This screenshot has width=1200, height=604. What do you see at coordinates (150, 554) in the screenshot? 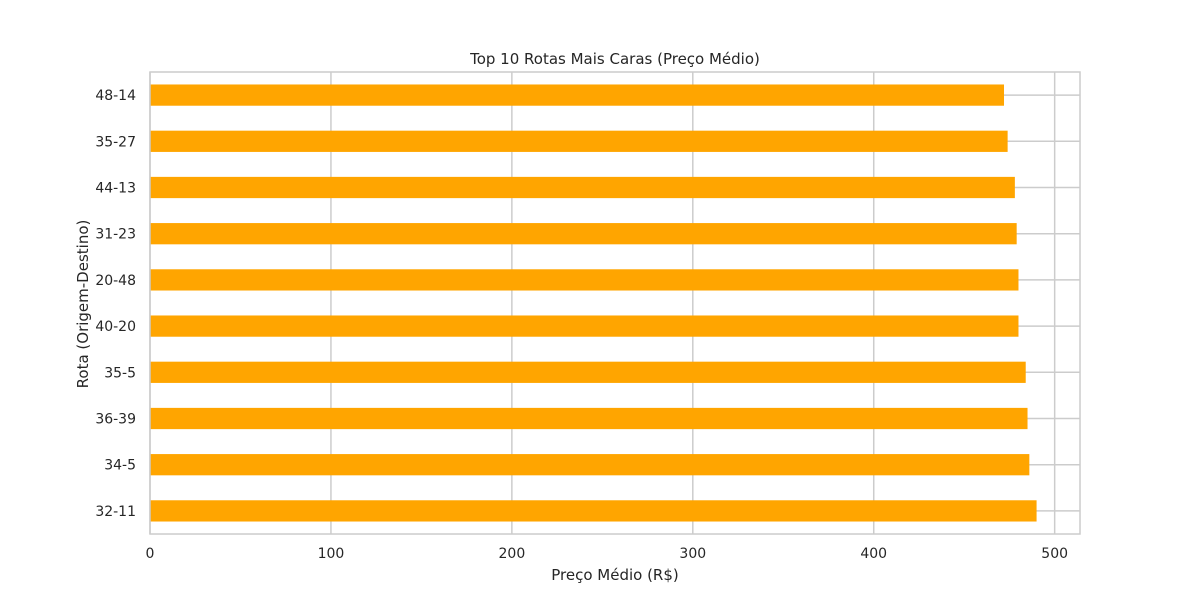
I see `x-tick-label: 0` at bounding box center [150, 554].